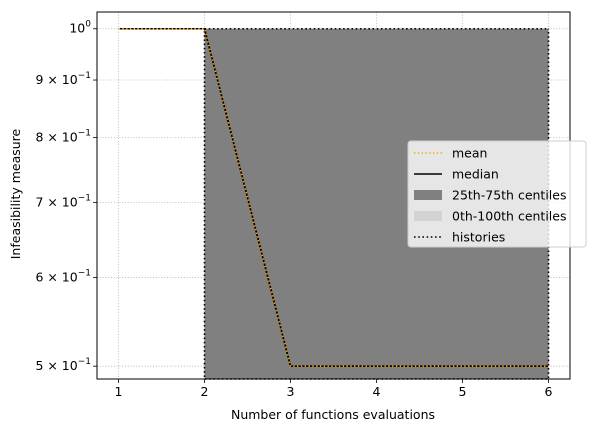  Describe the element at coordinates (63, 276) in the screenshot. I see `y-tick-label: 6 × 10⁻¹` at that location.